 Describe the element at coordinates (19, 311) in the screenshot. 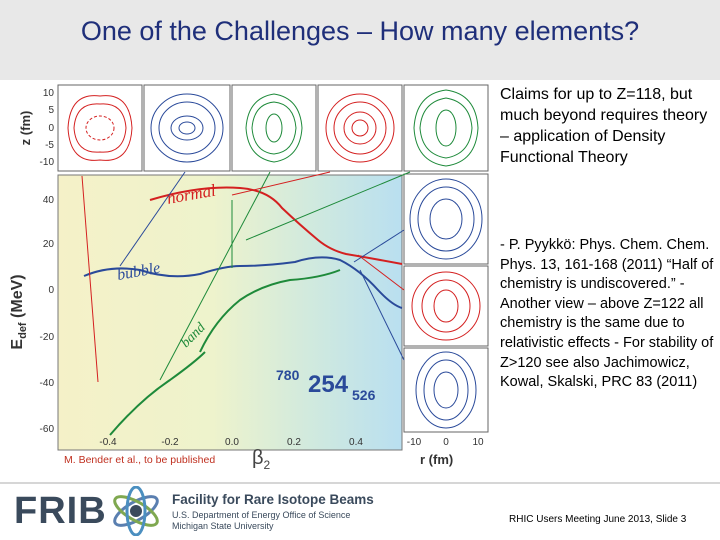

I see `edef-axis-label: Edef (MeV)` at that location.